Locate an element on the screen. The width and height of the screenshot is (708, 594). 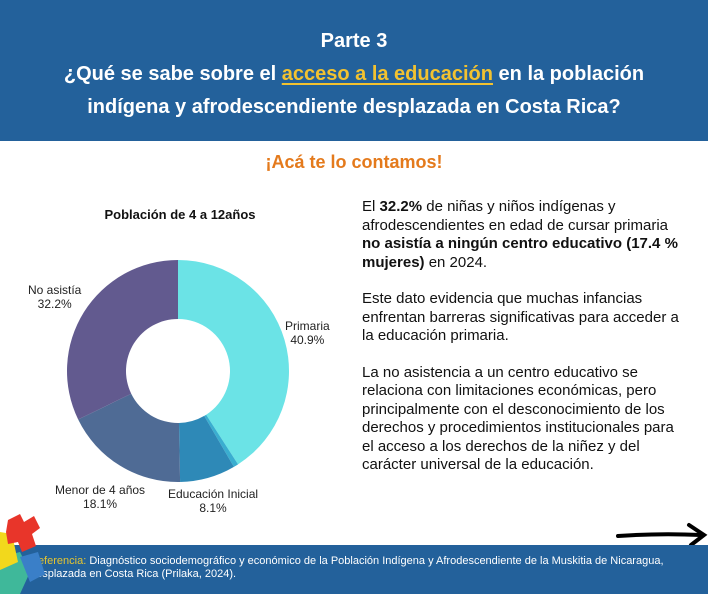
donut-chart is located at coordinates (177, 371).